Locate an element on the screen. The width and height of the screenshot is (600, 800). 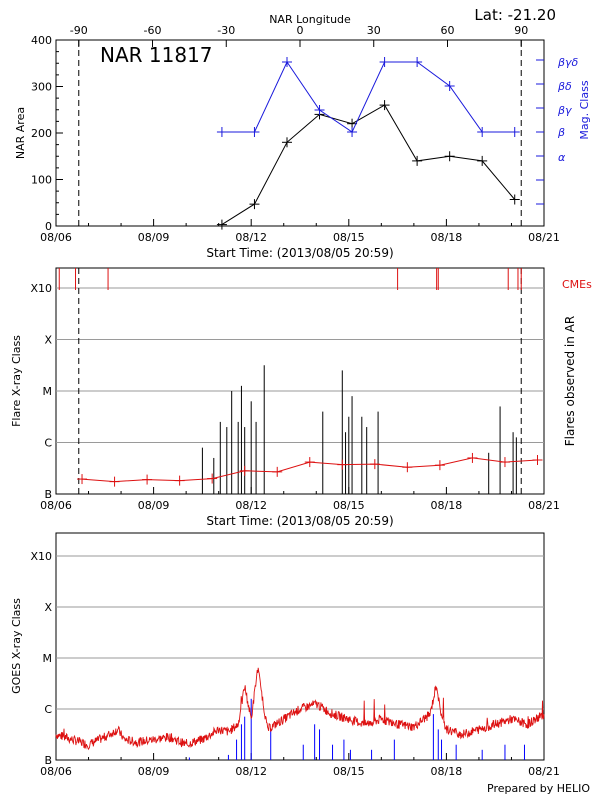
chart-title: NAR 11817 is located at coordinates (156, 55).